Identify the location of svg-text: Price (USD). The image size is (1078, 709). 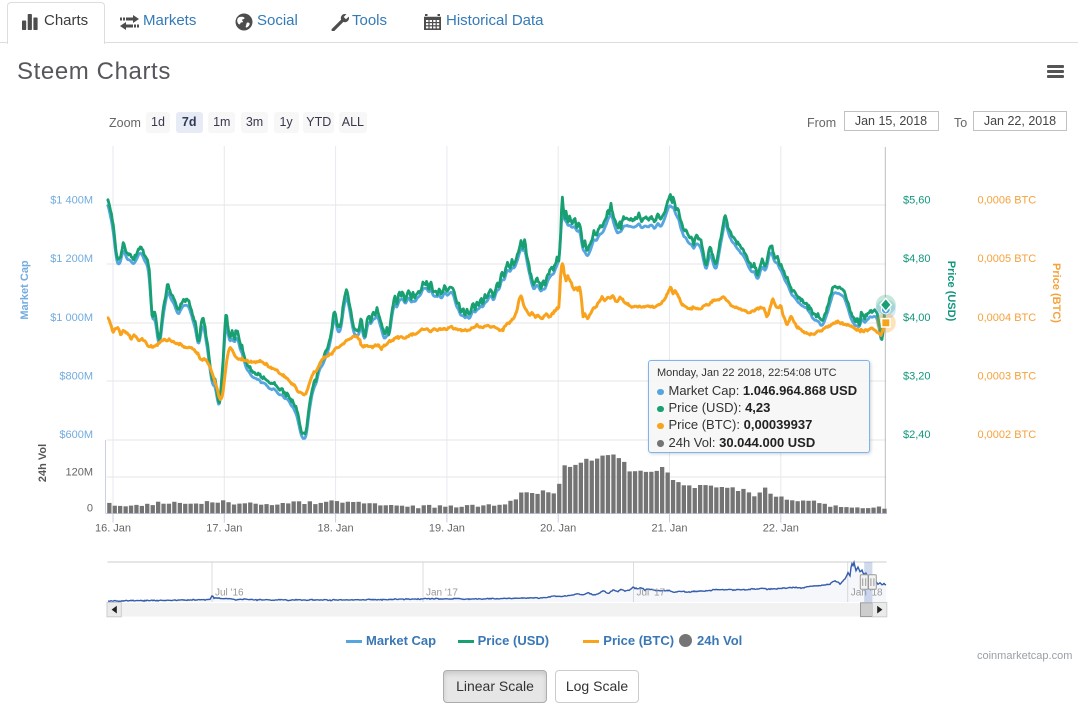
(951, 291).